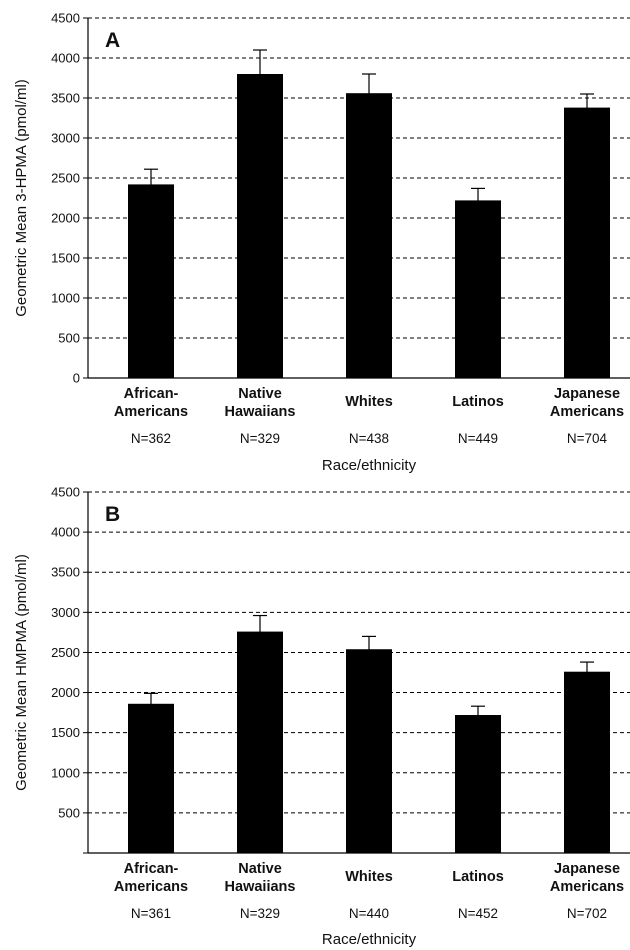 The width and height of the screenshot is (630, 950). I want to click on y-tick-label: 0, so click(76, 378).